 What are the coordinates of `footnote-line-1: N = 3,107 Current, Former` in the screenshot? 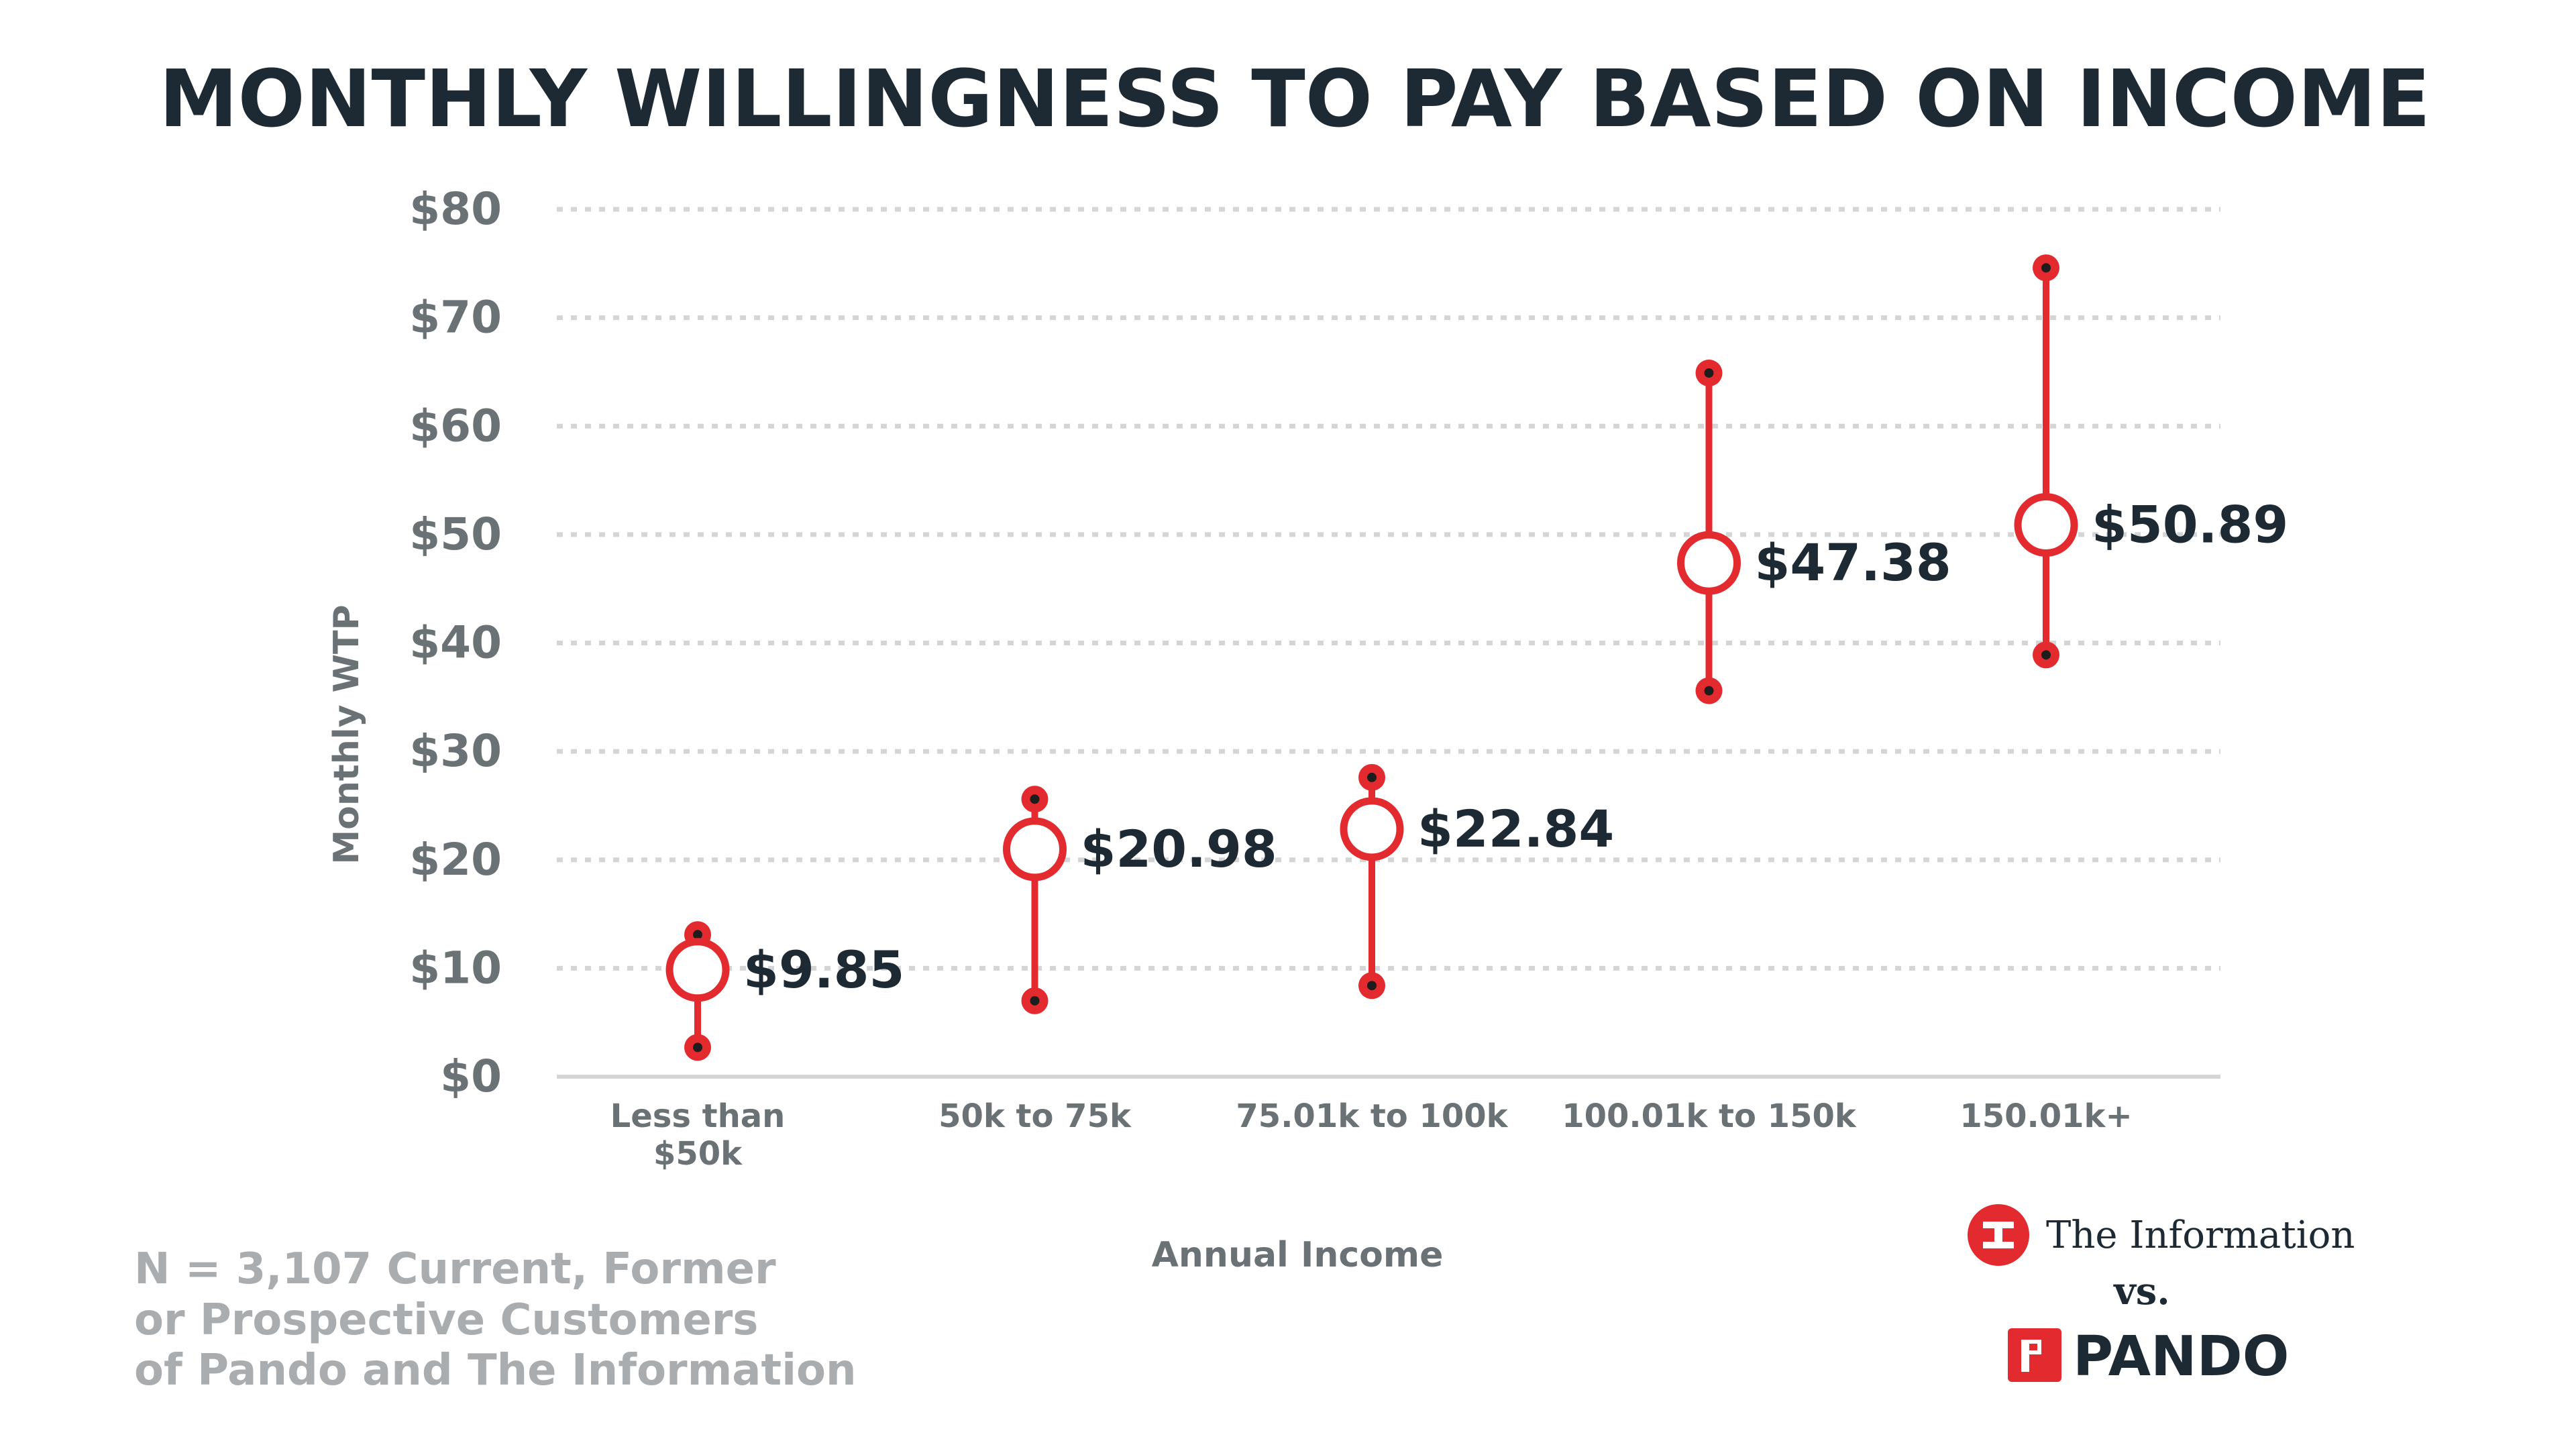 It's located at (455, 1269).